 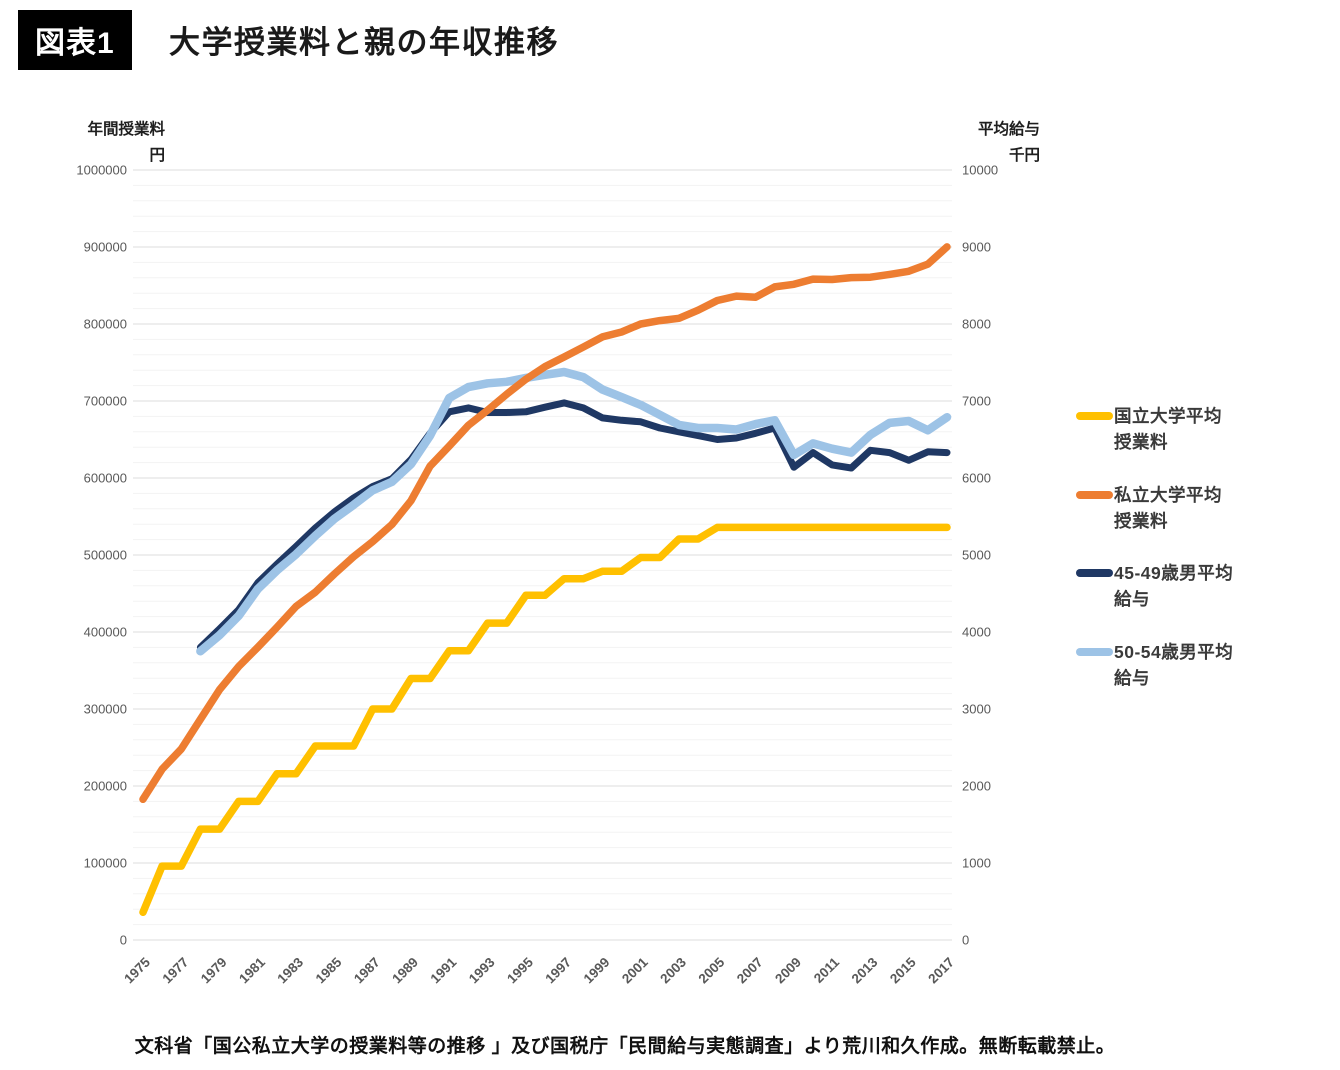 I want to click on svg-text: 6000, so click(x=976, y=478).